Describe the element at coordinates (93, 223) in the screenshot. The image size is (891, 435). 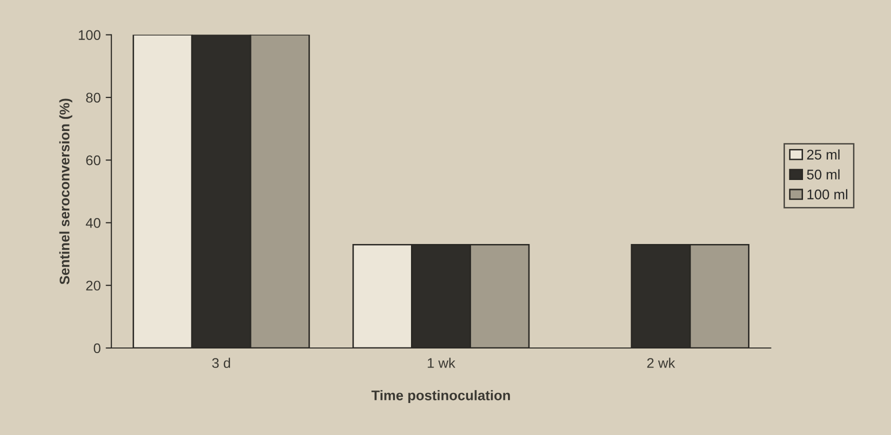
I see `y-tick-label: 40` at that location.